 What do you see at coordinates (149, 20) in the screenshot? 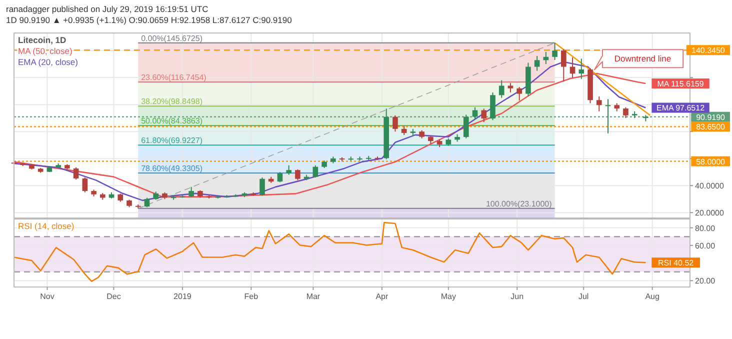
I see `text: 1D 90.9190 ▲ +0.9935 (+1.1%) O:90.0659 H:92.1958 L:87.6127 C:90.9190` at bounding box center [149, 20].